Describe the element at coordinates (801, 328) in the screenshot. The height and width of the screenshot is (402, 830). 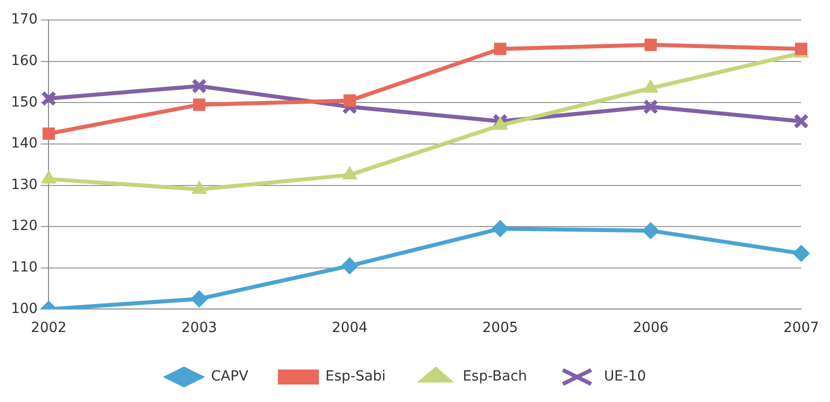
I see `x-tick-label: 2007` at that location.